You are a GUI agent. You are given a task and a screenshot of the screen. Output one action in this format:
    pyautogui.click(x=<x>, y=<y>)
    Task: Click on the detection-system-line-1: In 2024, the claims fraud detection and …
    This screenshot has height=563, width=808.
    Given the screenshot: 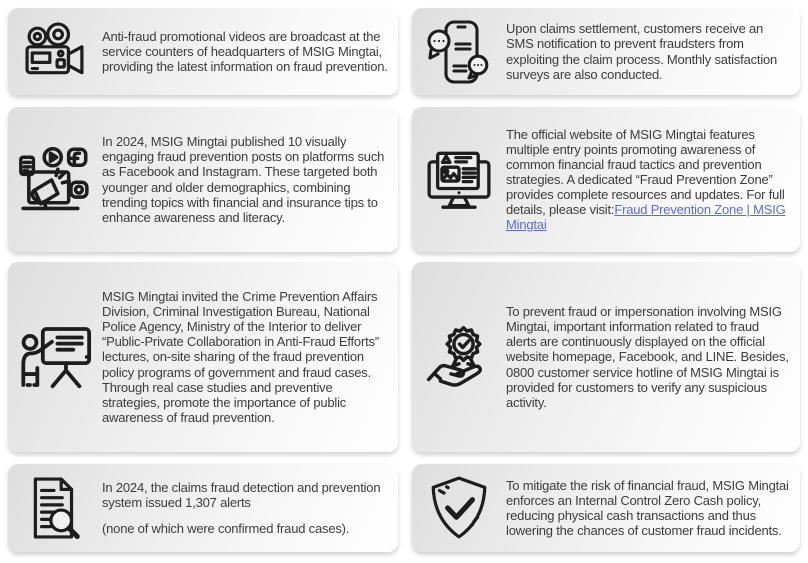 What is the action you would take?
    pyautogui.click(x=241, y=495)
    